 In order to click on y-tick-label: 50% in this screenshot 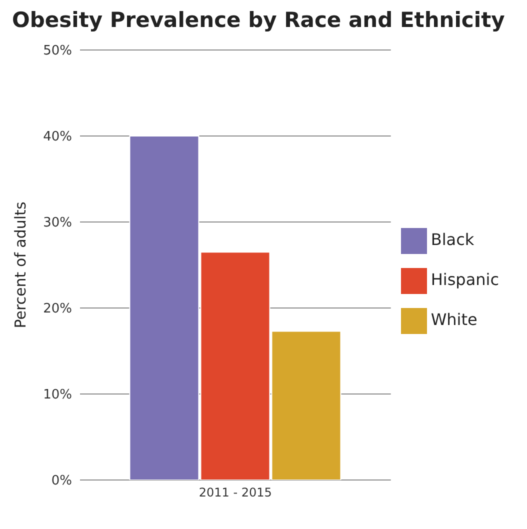, I will do `click(57, 51)`.